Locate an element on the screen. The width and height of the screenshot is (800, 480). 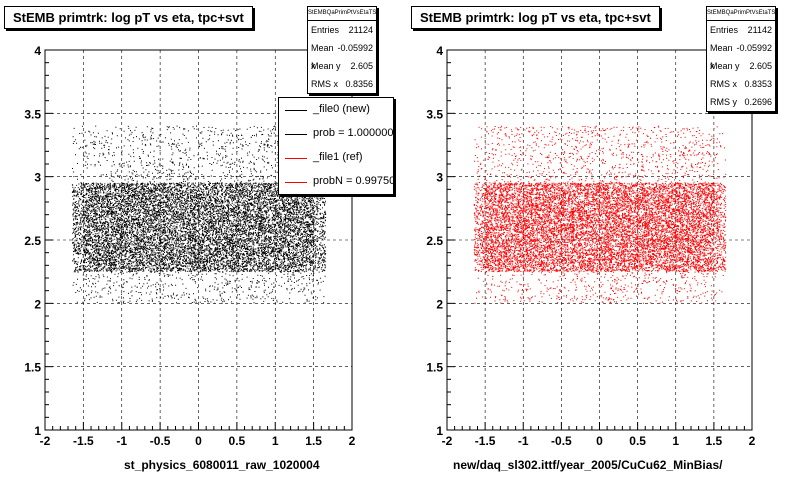
right-stats-row: Mean x -0.05992 is located at coordinates (741, 57).